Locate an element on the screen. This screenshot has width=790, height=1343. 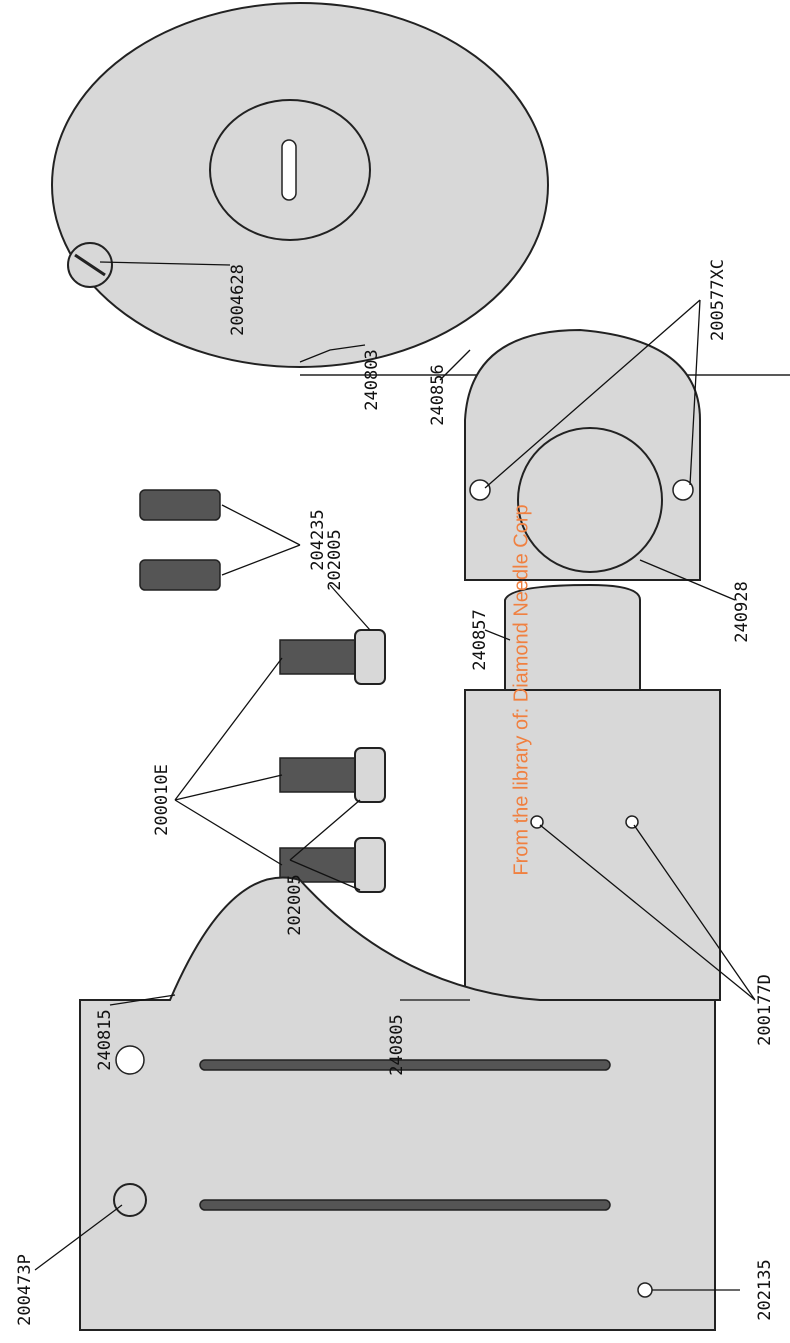
disc is located at coordinates (590, 500).